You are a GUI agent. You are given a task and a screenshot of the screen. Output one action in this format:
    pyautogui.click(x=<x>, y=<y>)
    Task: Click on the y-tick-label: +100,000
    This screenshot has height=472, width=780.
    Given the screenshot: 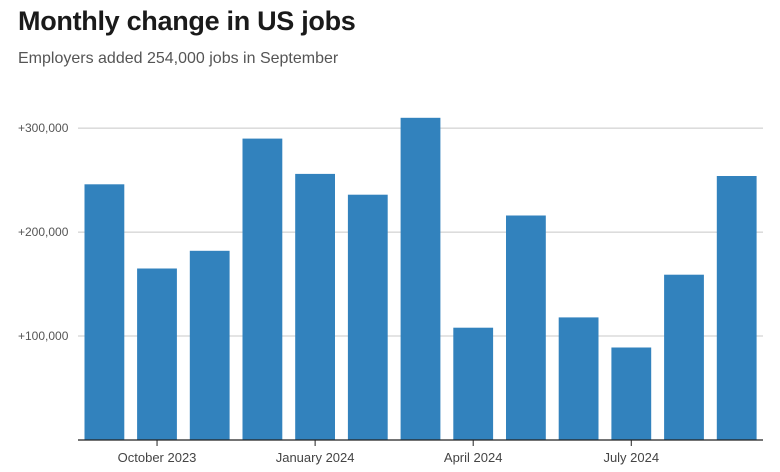 What is the action you would take?
    pyautogui.click(x=43, y=336)
    